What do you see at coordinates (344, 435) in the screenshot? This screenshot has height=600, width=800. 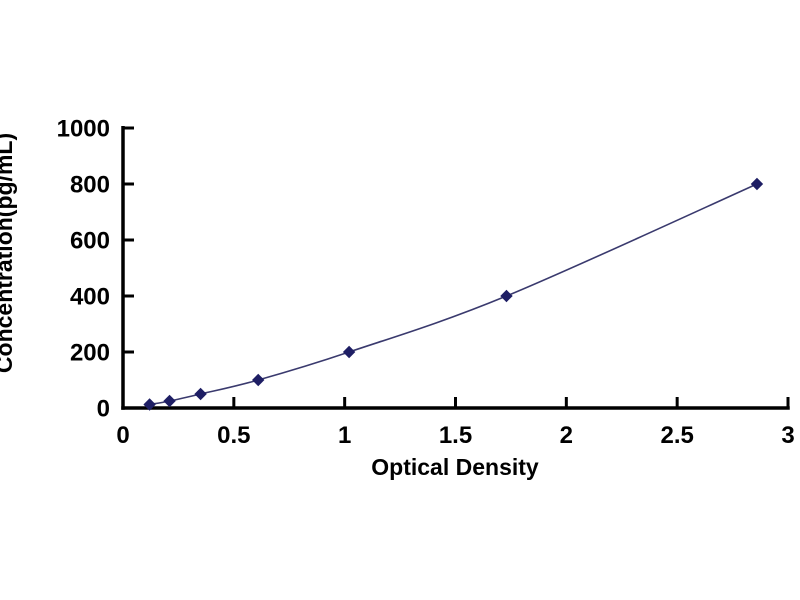 I see `x-tick-label: 1` at bounding box center [344, 435].